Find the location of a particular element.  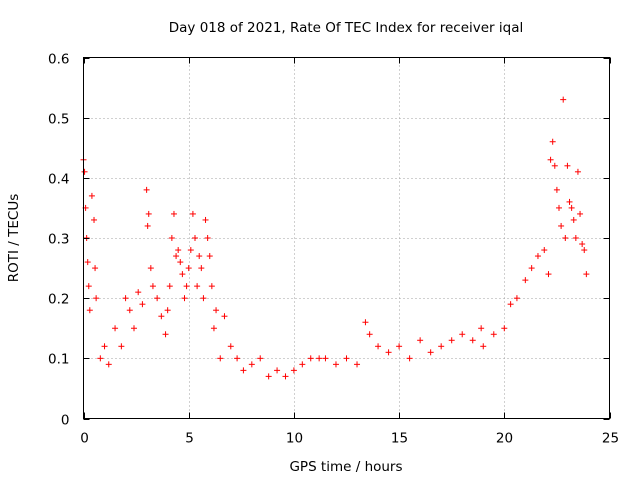

y-tick-label: 0 is located at coordinates (65, 421).